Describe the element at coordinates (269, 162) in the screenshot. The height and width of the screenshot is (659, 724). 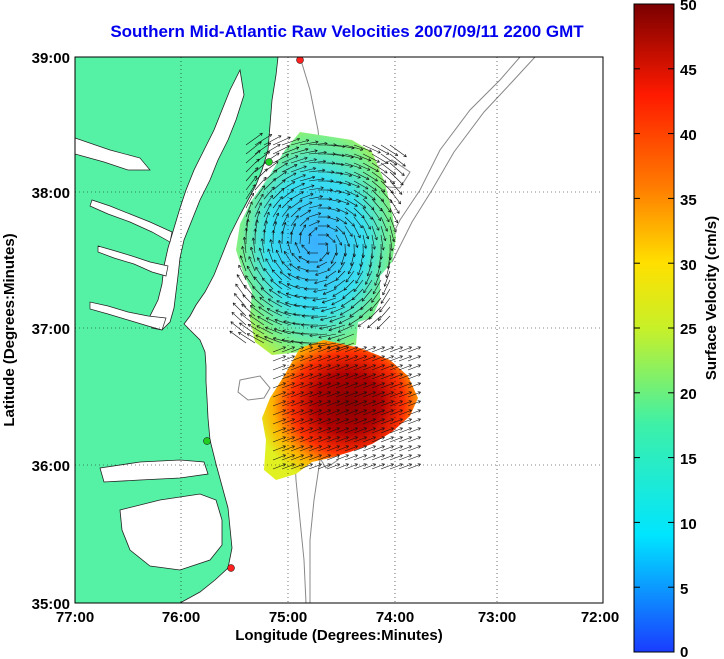
I see `radar-station-marker` at that location.